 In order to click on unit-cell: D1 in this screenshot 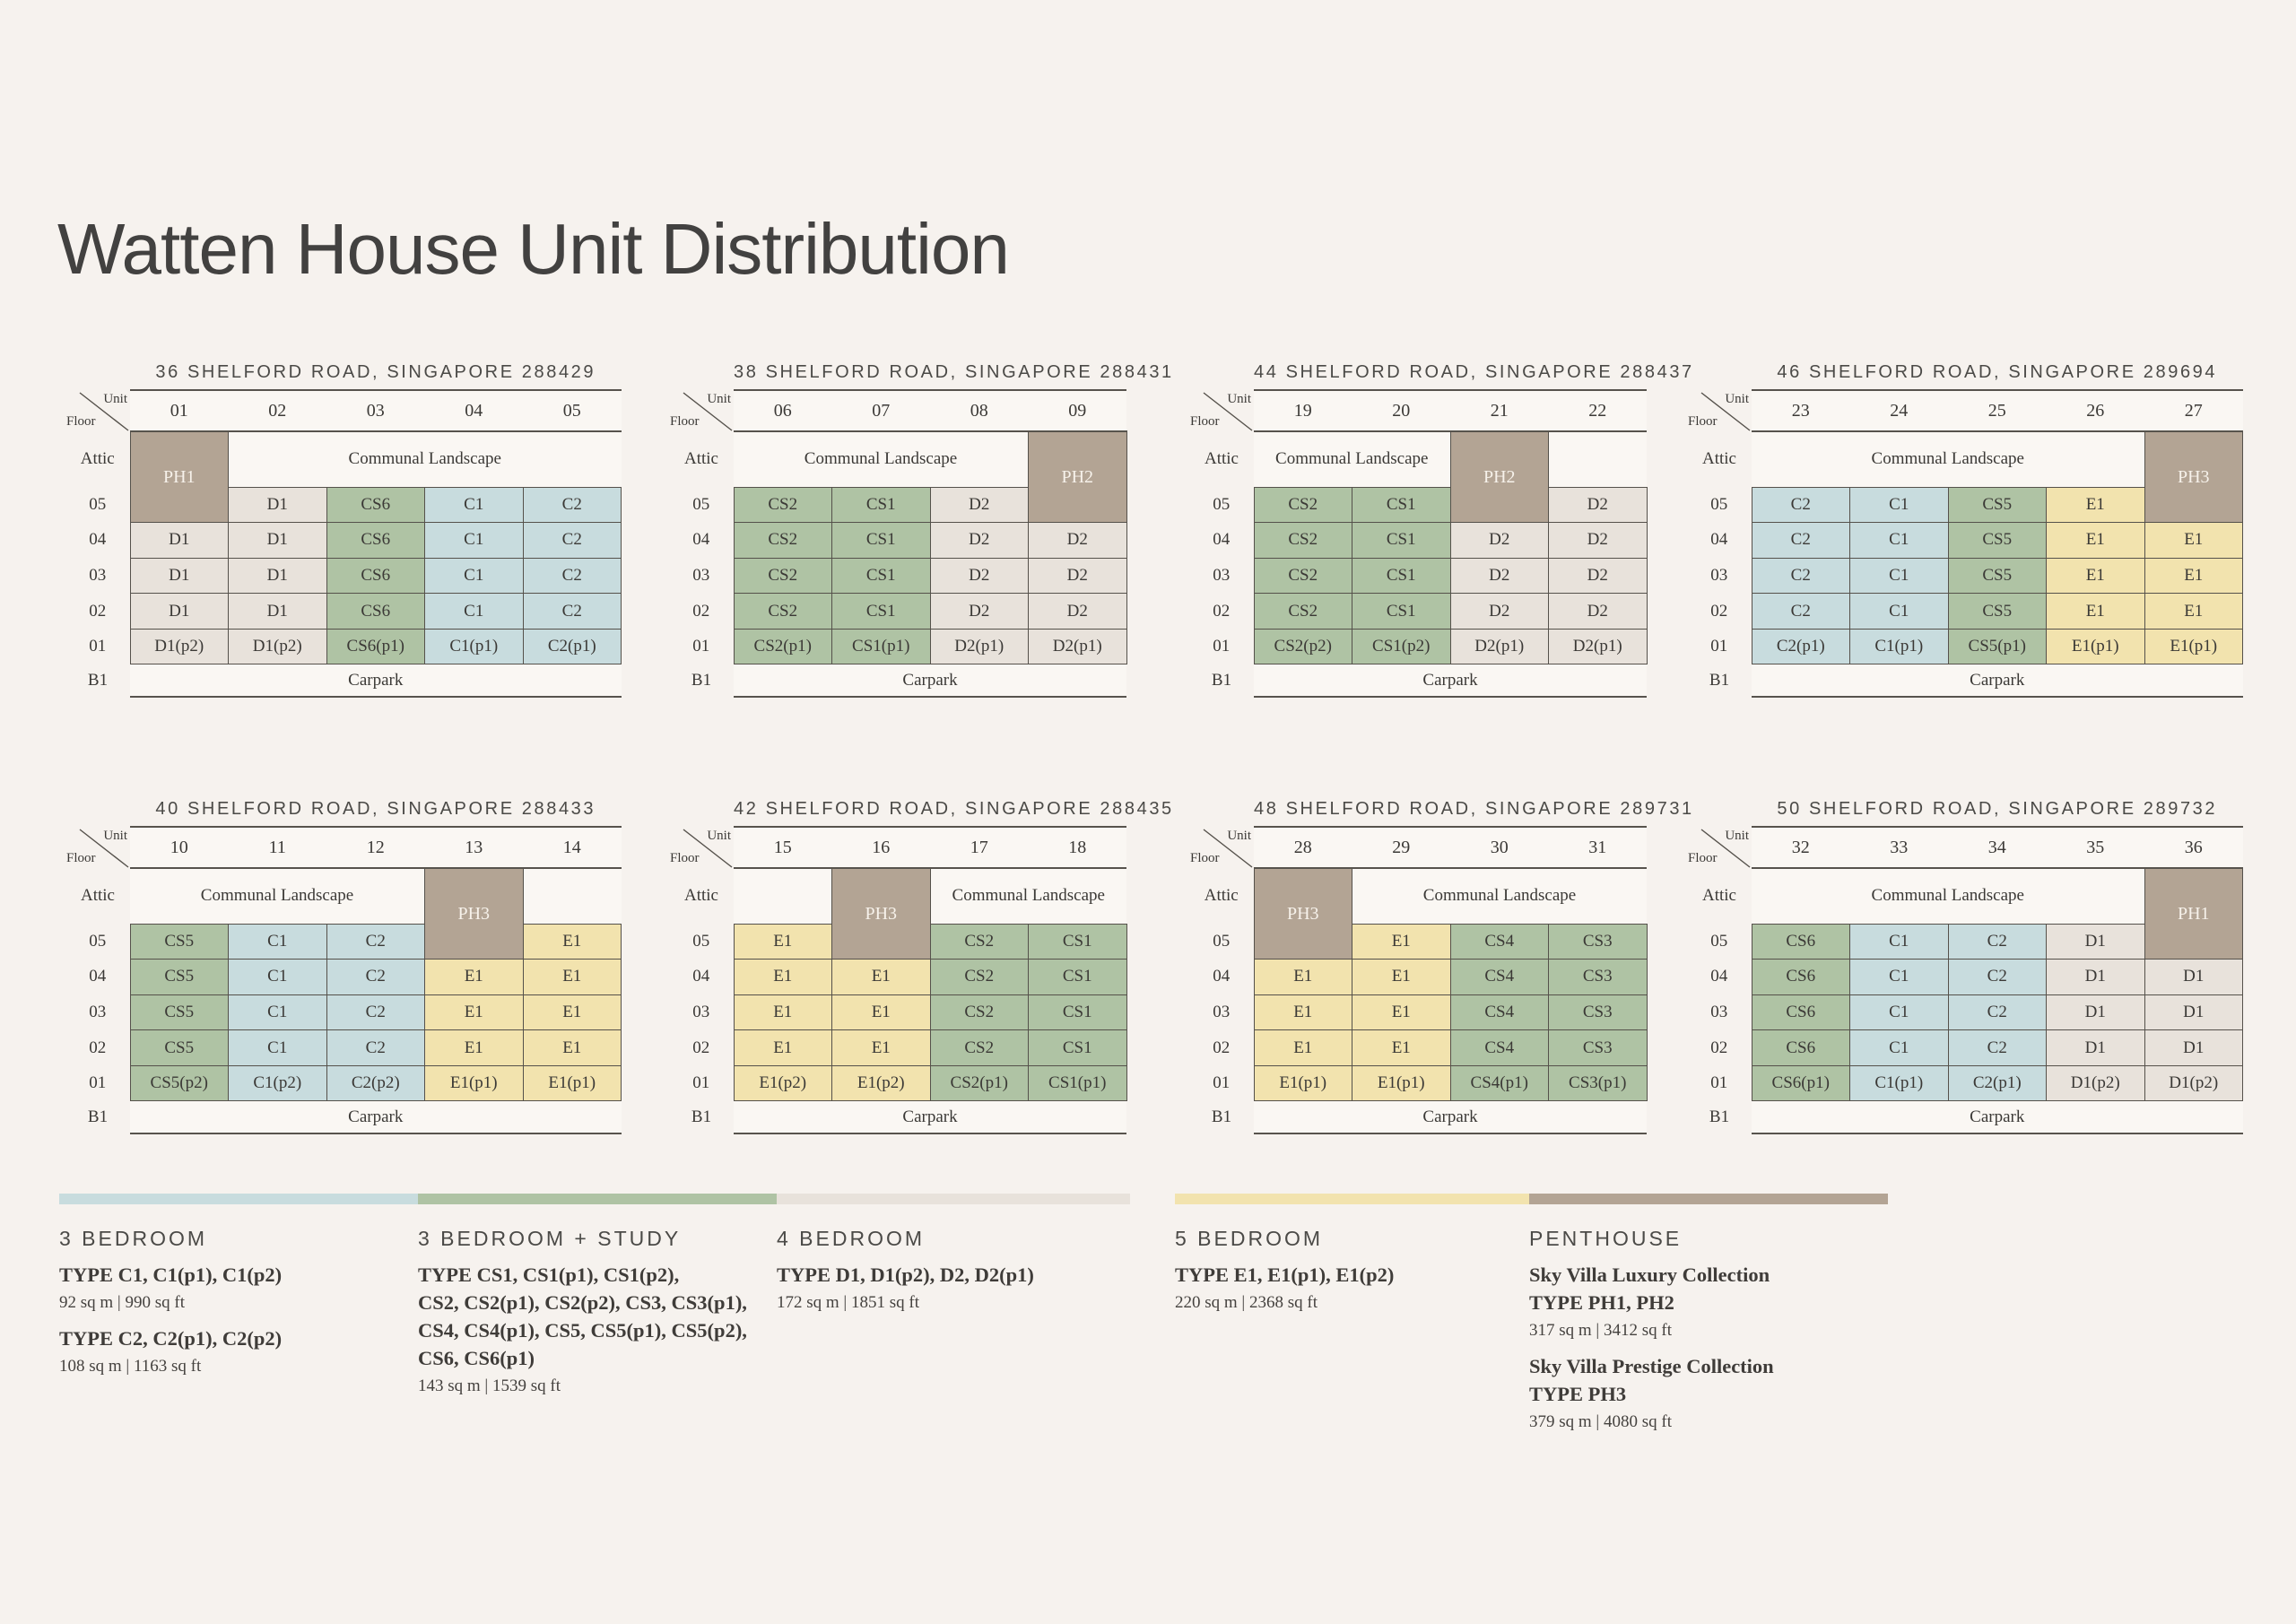, I will do `click(179, 540)`.